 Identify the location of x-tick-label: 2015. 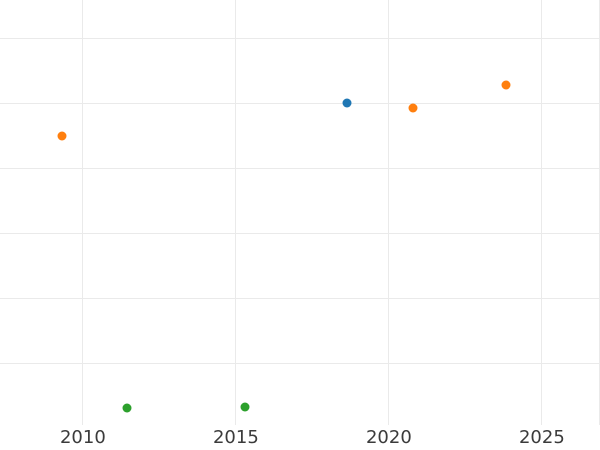
(235, 437).